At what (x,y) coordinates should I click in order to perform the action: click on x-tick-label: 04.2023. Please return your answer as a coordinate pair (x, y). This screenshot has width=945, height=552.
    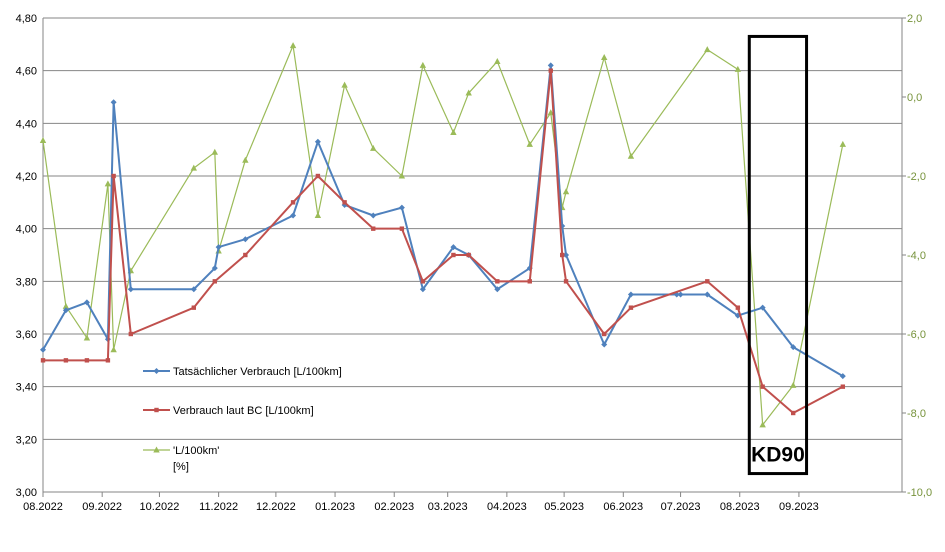
    Looking at the image, I should click on (507, 507).